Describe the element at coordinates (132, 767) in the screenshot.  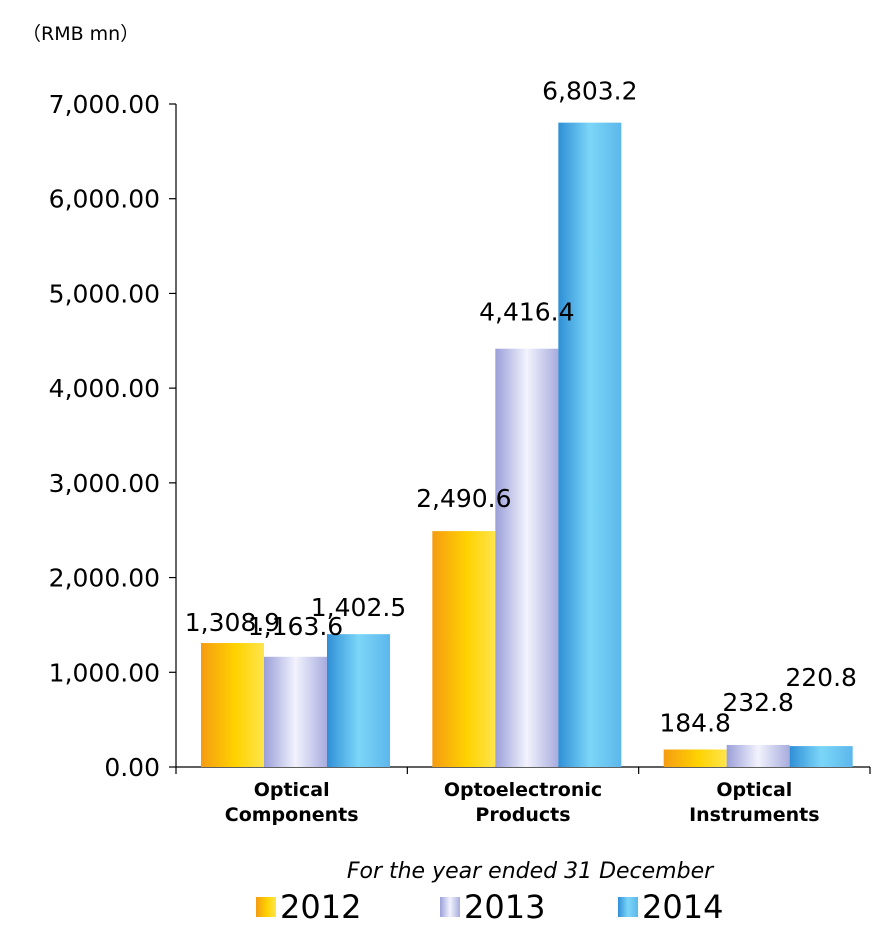
I see `y-tick-label: 0.00` at that location.